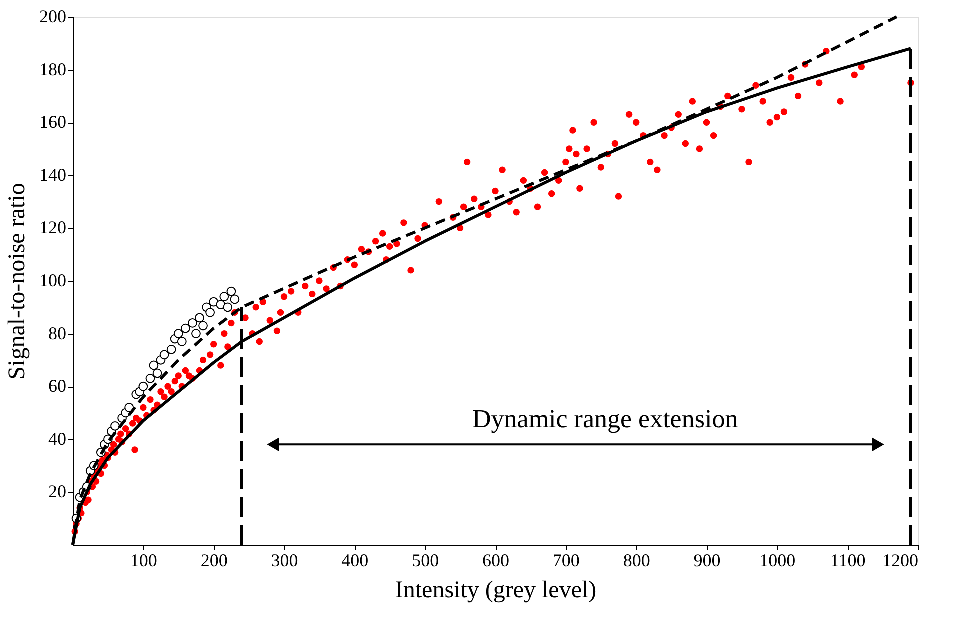  What do you see at coordinates (426, 560) in the screenshot?
I see `x-tick-label: 500` at bounding box center [426, 560].